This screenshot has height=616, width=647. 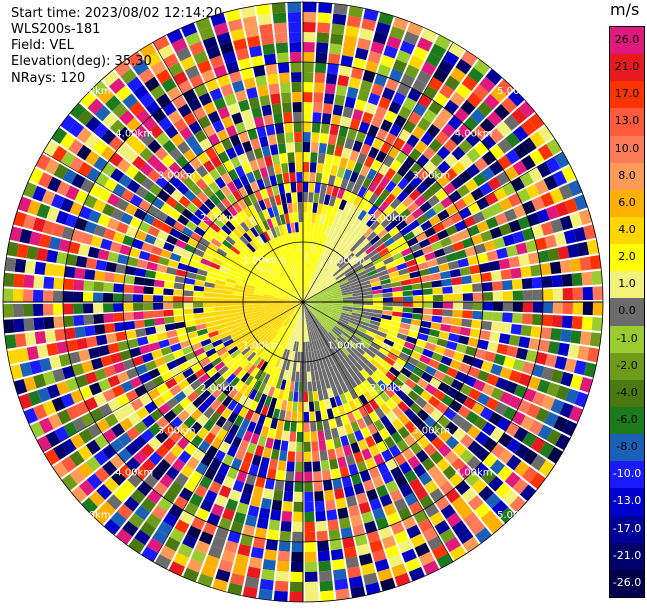 What do you see at coordinates (627, 121) in the screenshot?
I see `colorbar-tick-label: 13.0` at bounding box center [627, 121].